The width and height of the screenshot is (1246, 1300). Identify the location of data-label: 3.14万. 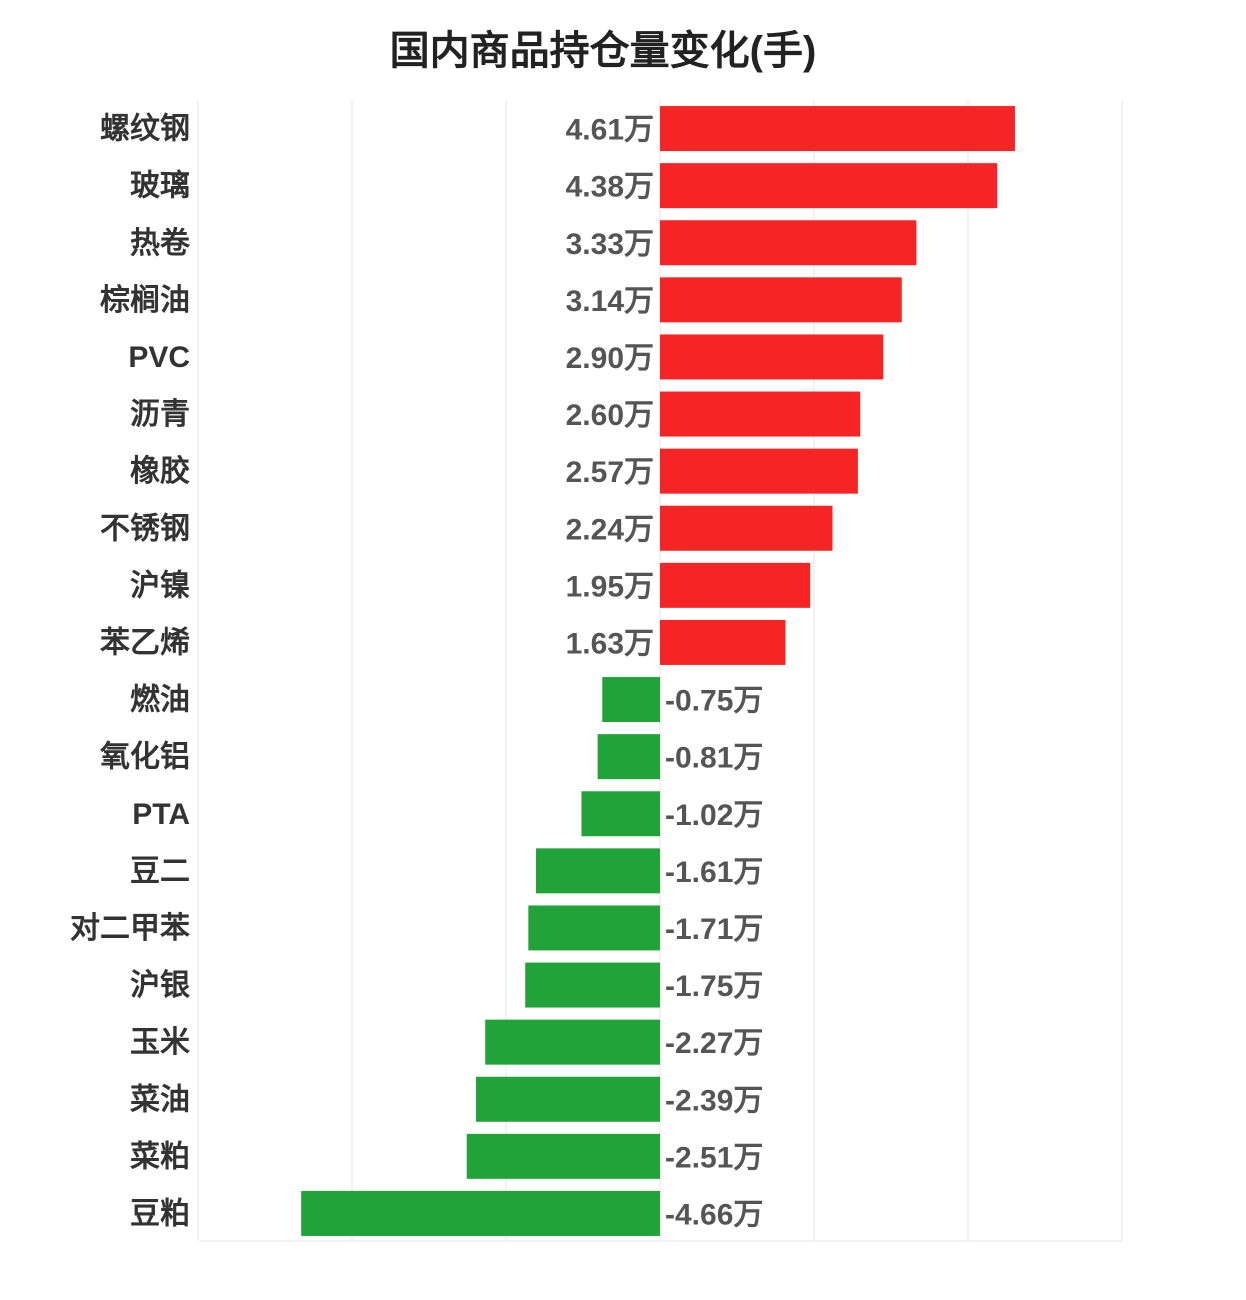
(610, 301).